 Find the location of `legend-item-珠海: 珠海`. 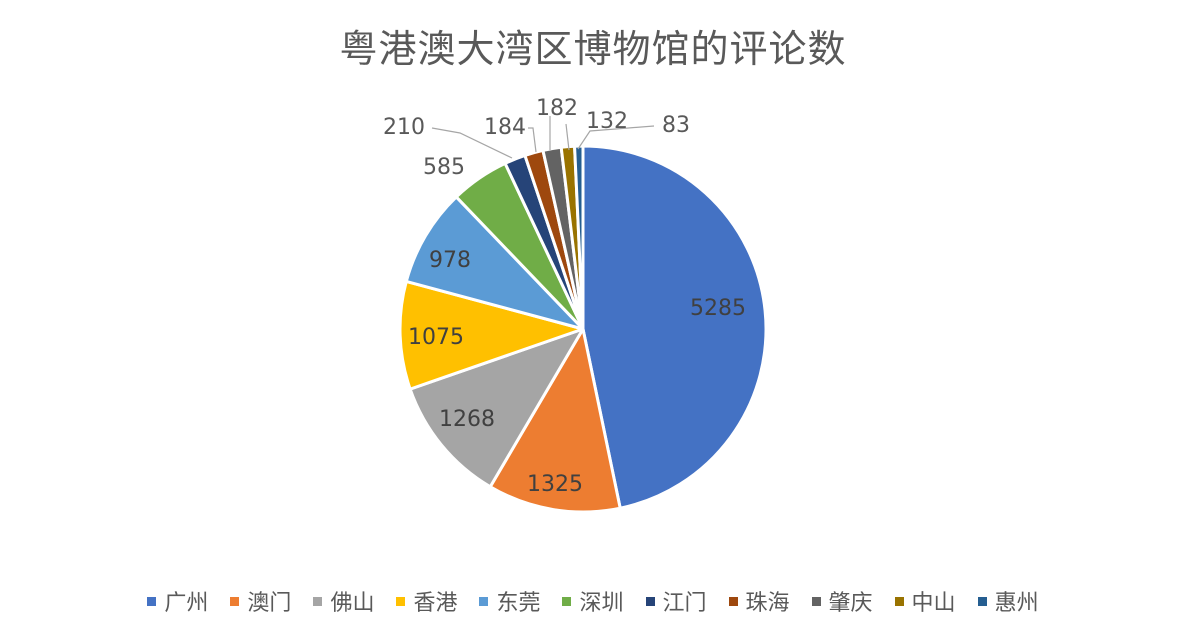

legend-item-珠海: 珠海 is located at coordinates (759, 601).